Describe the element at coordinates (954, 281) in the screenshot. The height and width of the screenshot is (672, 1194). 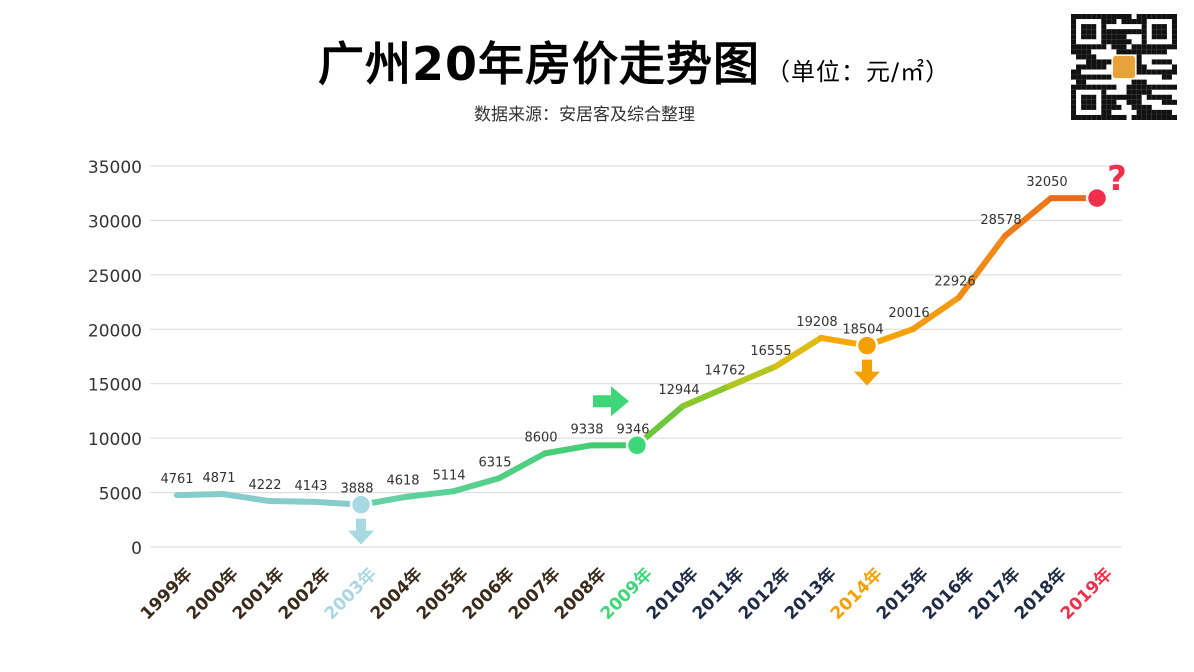
I see `data-label: 22926` at that location.